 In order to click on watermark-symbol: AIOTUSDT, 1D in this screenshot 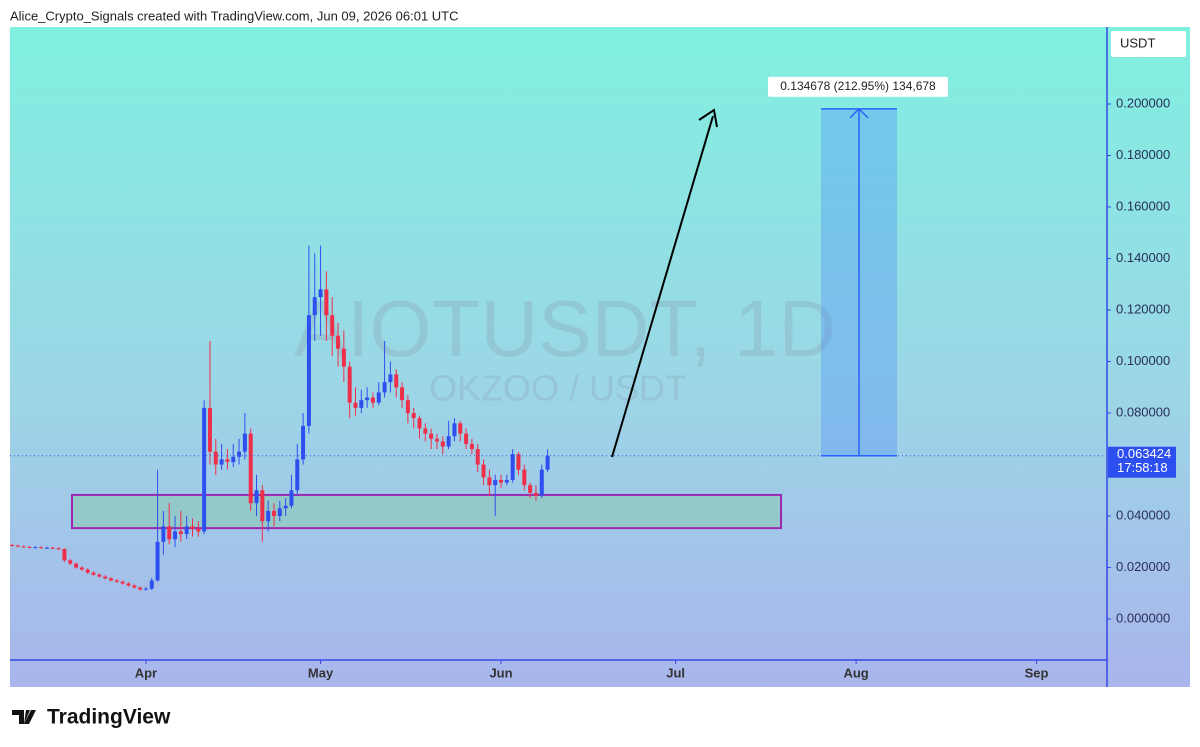, I will do `click(565, 328)`.